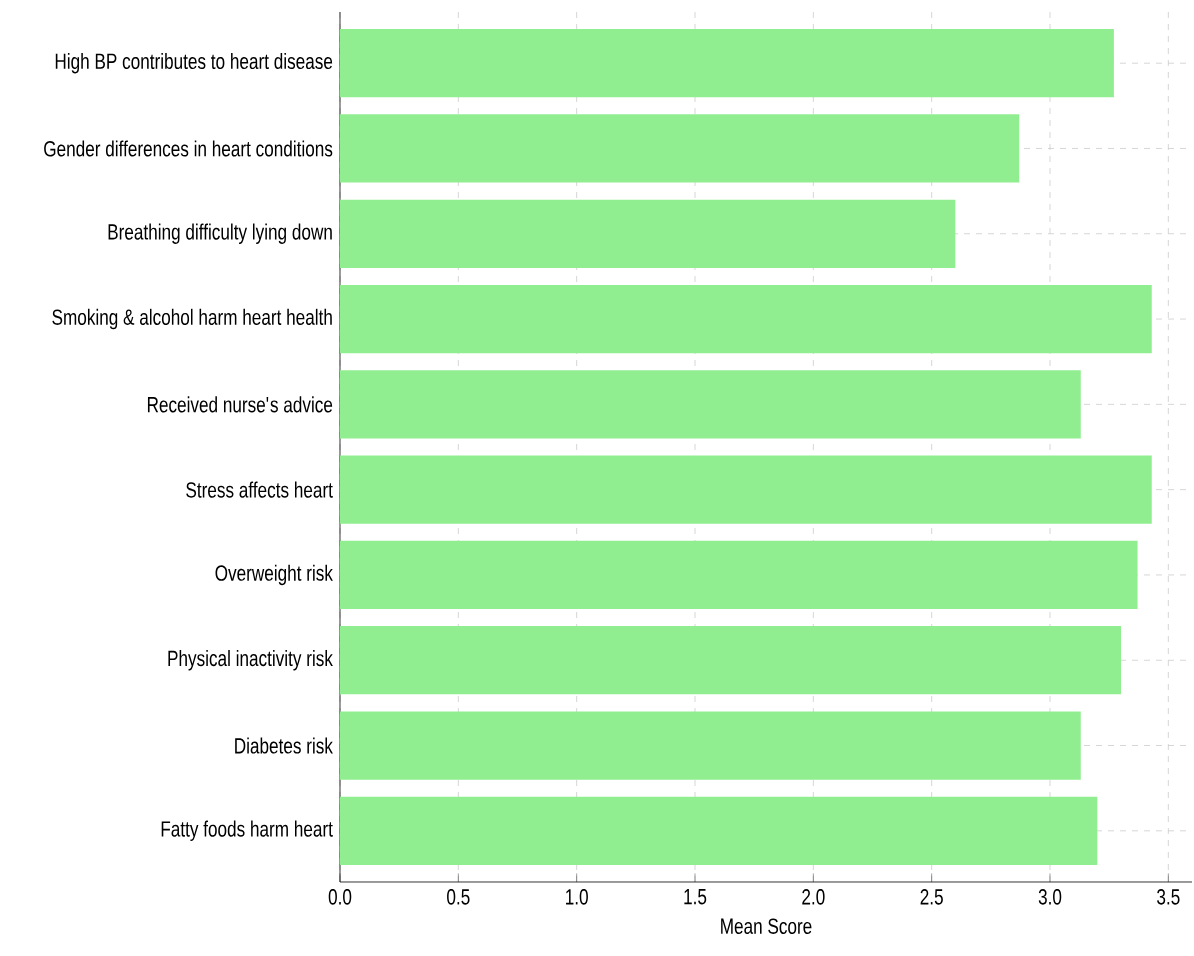 This screenshot has width=1194, height=956. Describe the element at coordinates (192, 319) in the screenshot. I see `y-tick-label: Smoking & alcohol harm heart health` at that location.